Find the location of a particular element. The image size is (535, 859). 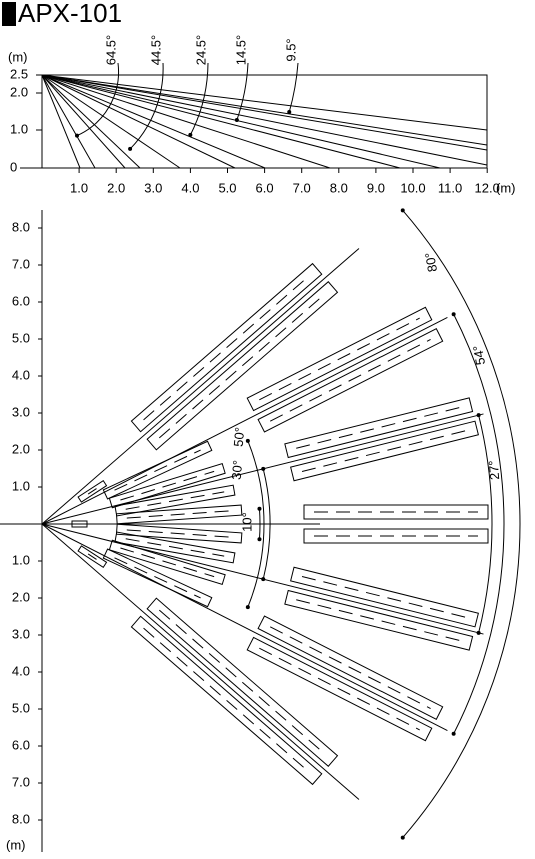

side-x-label: 3.0 is located at coordinates (153, 187).